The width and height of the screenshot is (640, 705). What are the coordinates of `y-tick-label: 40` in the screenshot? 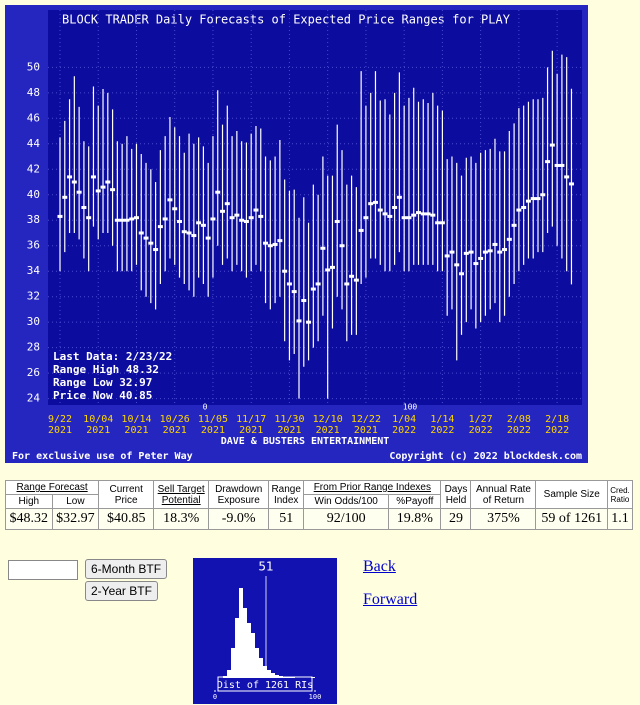 It's located at (33, 194).